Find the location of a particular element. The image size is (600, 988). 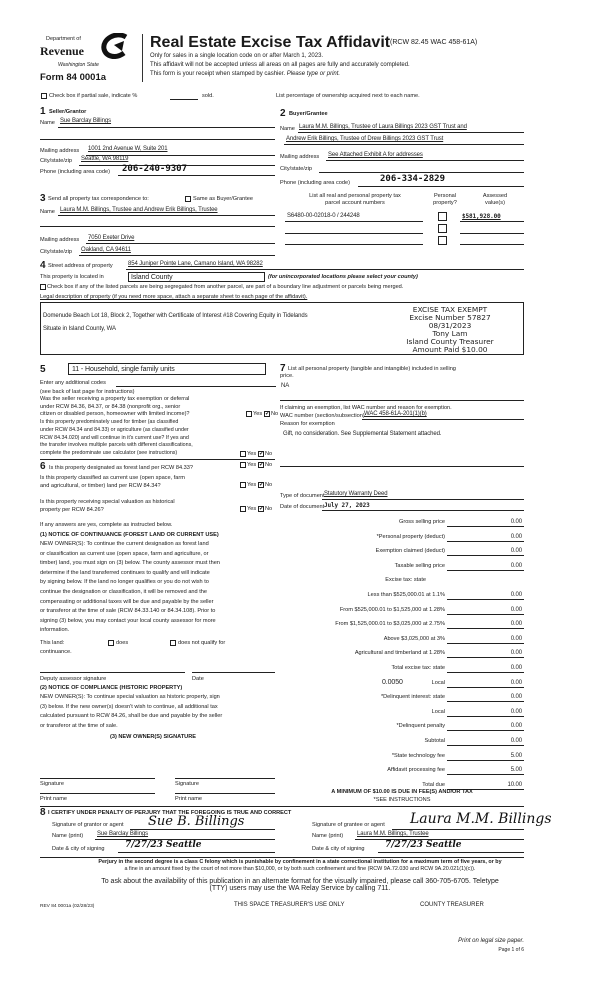

correspondence-city-field: Oakland, CA 94611 is located at coordinates (106, 250).